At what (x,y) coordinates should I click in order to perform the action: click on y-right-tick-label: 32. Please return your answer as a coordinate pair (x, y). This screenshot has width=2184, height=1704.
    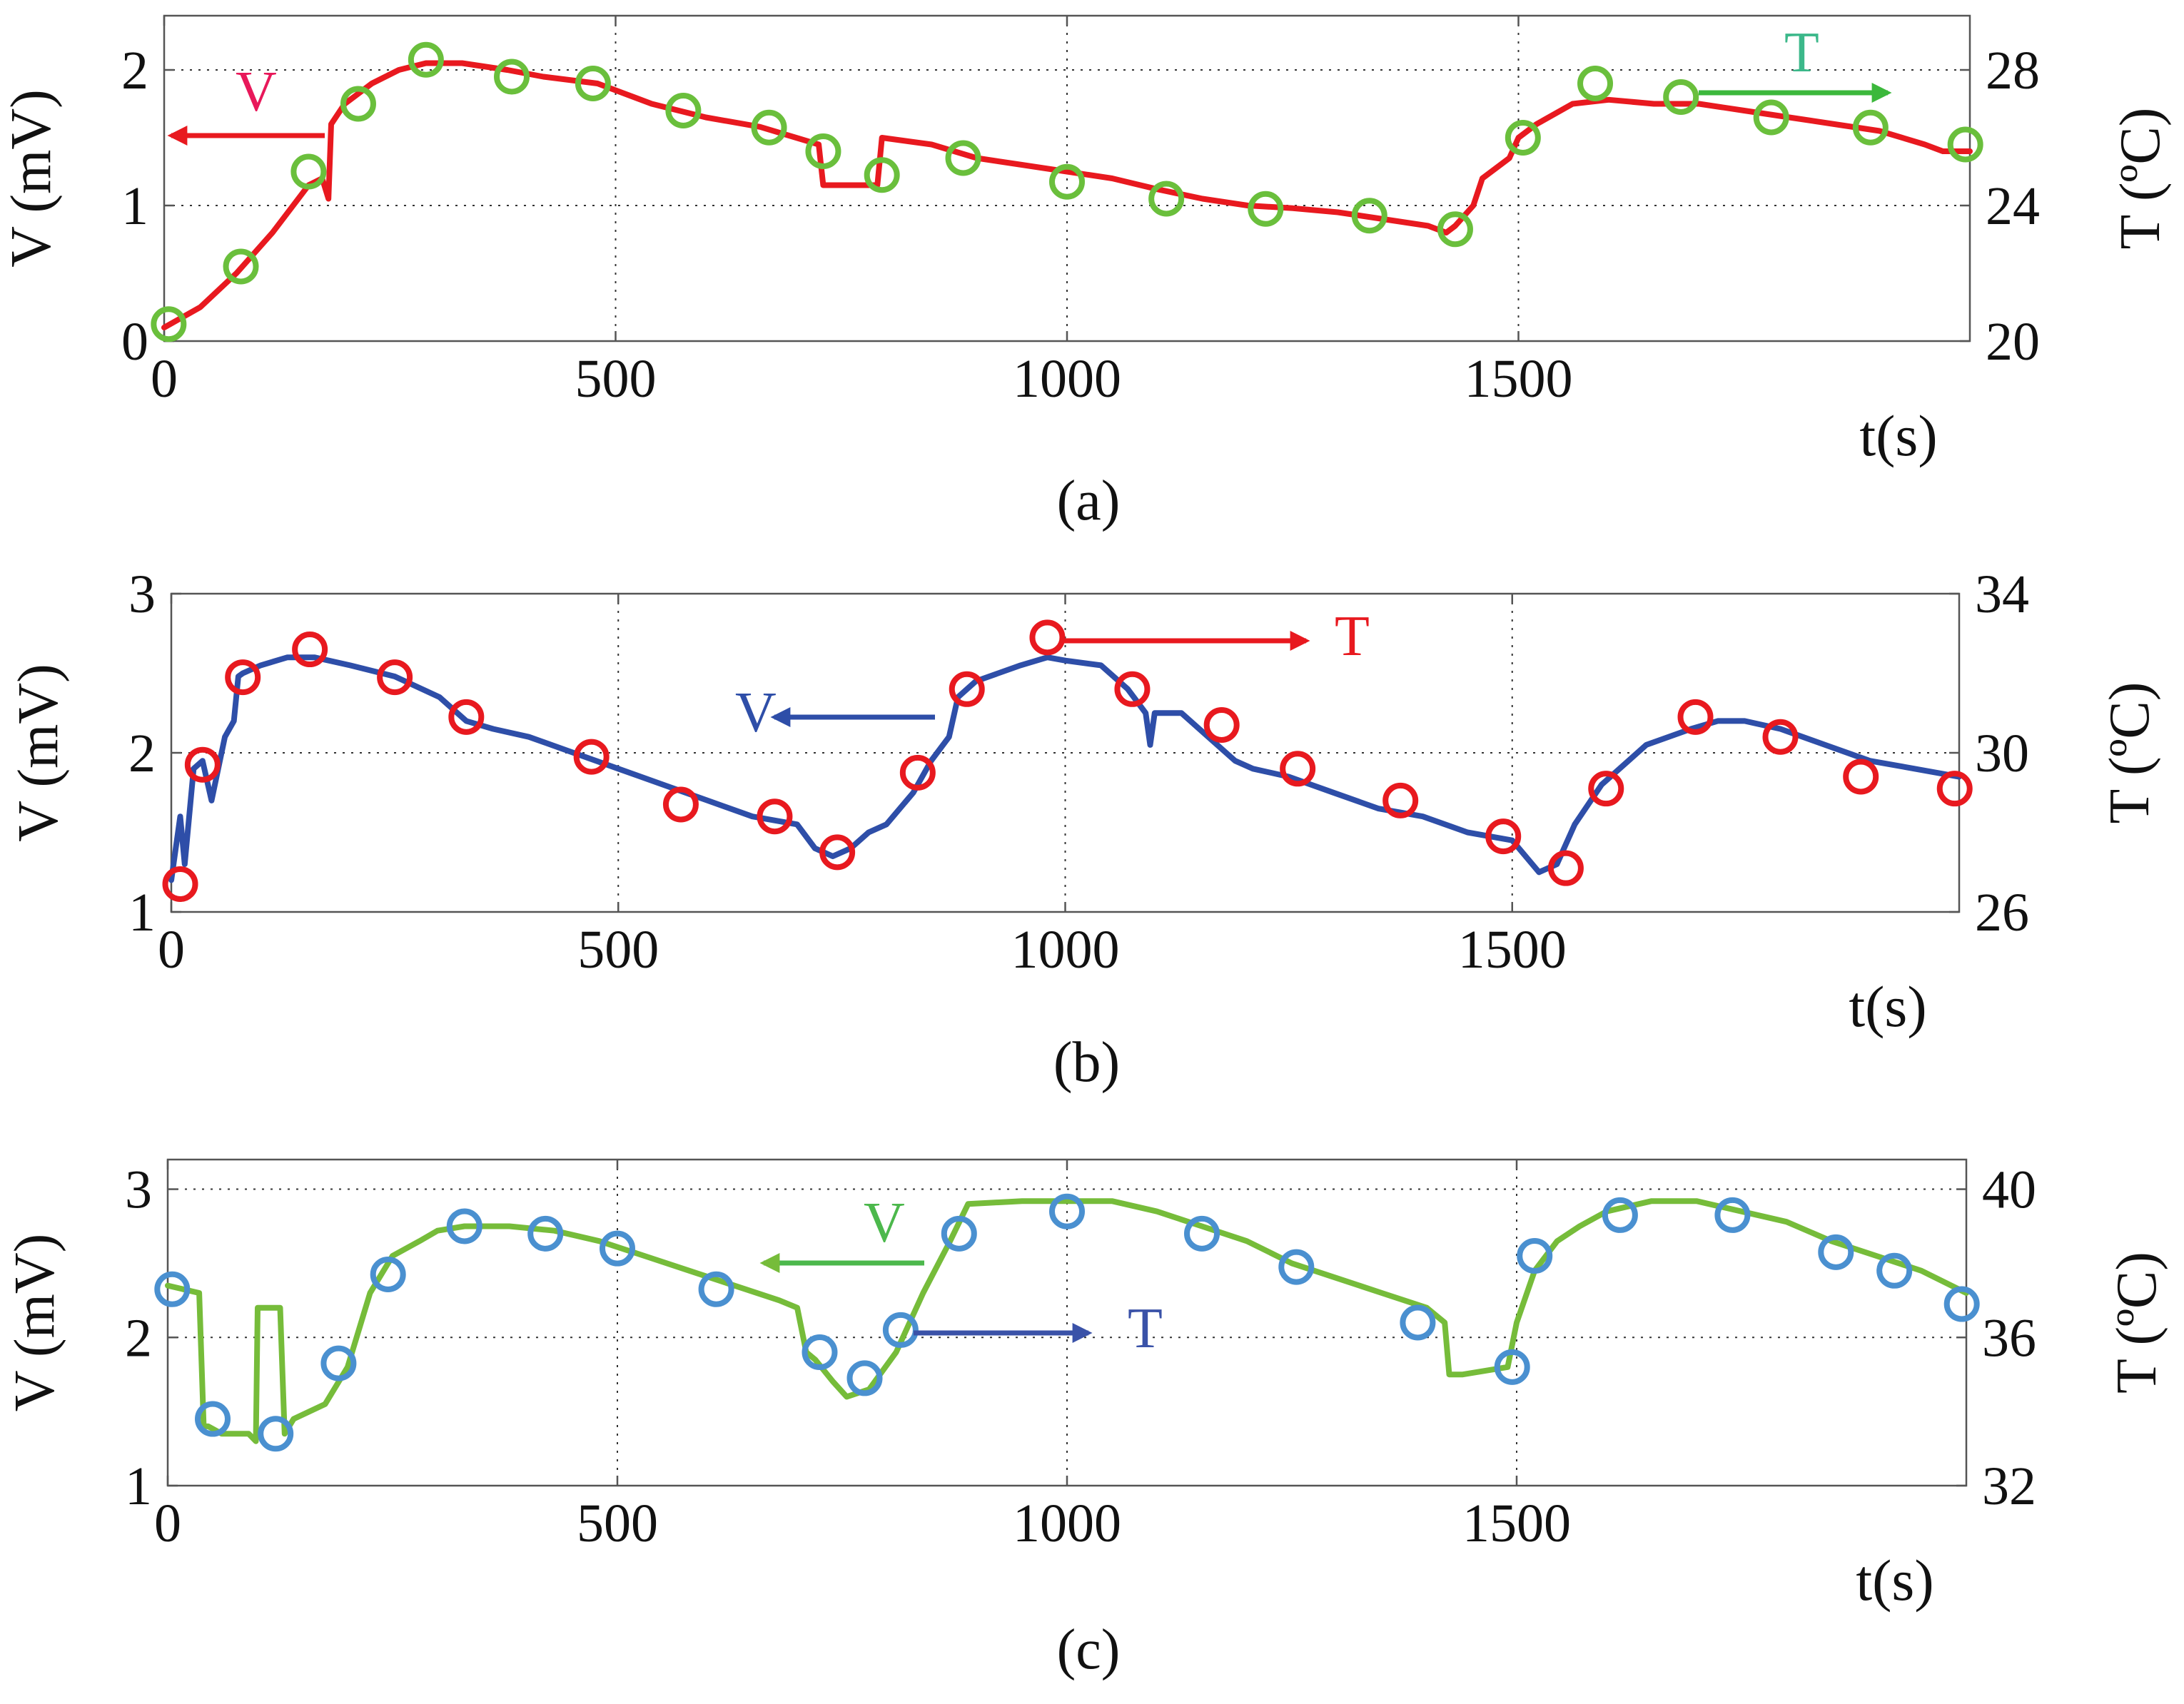
    Looking at the image, I should click on (2009, 1486).